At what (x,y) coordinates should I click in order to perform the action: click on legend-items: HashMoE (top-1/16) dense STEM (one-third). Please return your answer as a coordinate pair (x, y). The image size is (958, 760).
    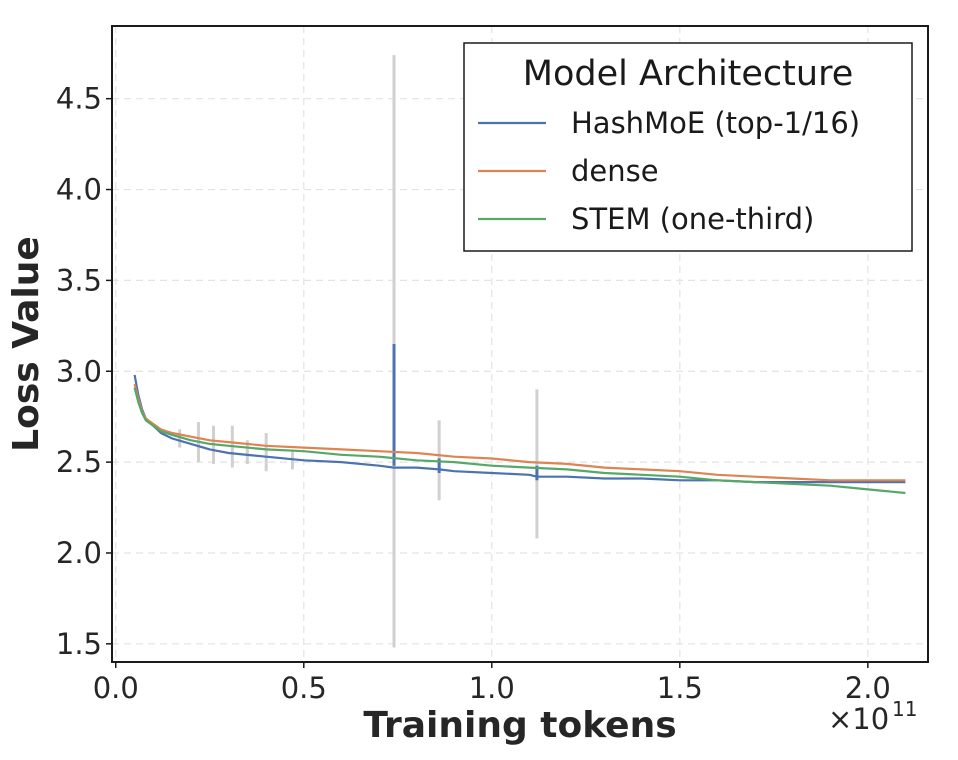
    Looking at the image, I should click on (669, 171).